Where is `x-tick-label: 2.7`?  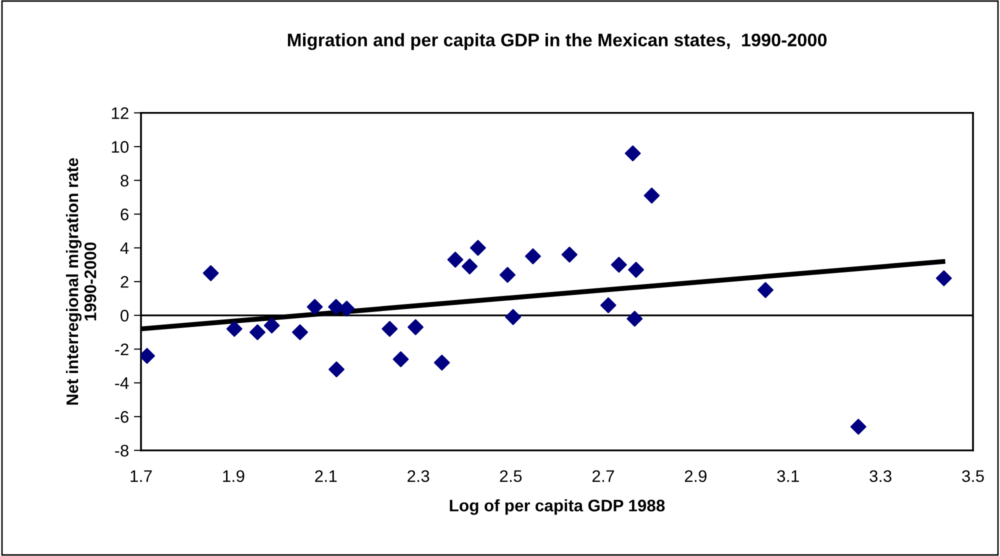
x-tick-label: 2.7 is located at coordinates (603, 476).